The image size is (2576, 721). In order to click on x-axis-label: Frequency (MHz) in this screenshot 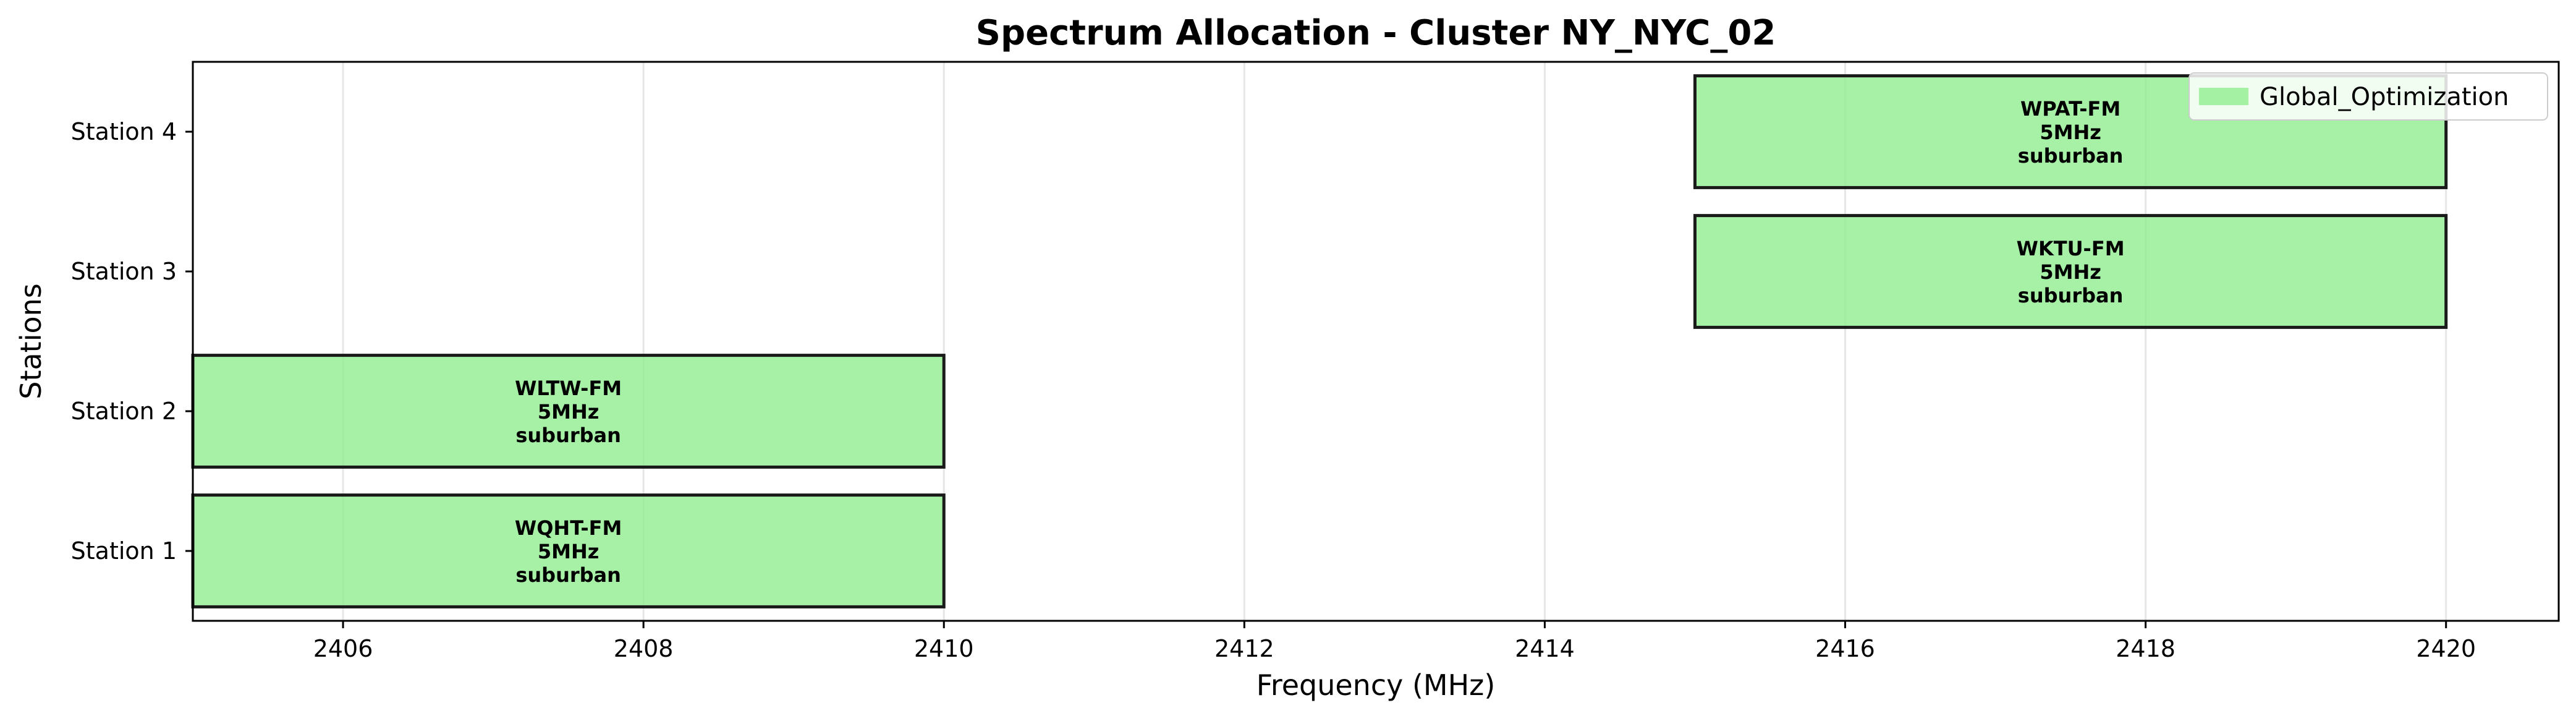, I will do `click(1376, 685)`.